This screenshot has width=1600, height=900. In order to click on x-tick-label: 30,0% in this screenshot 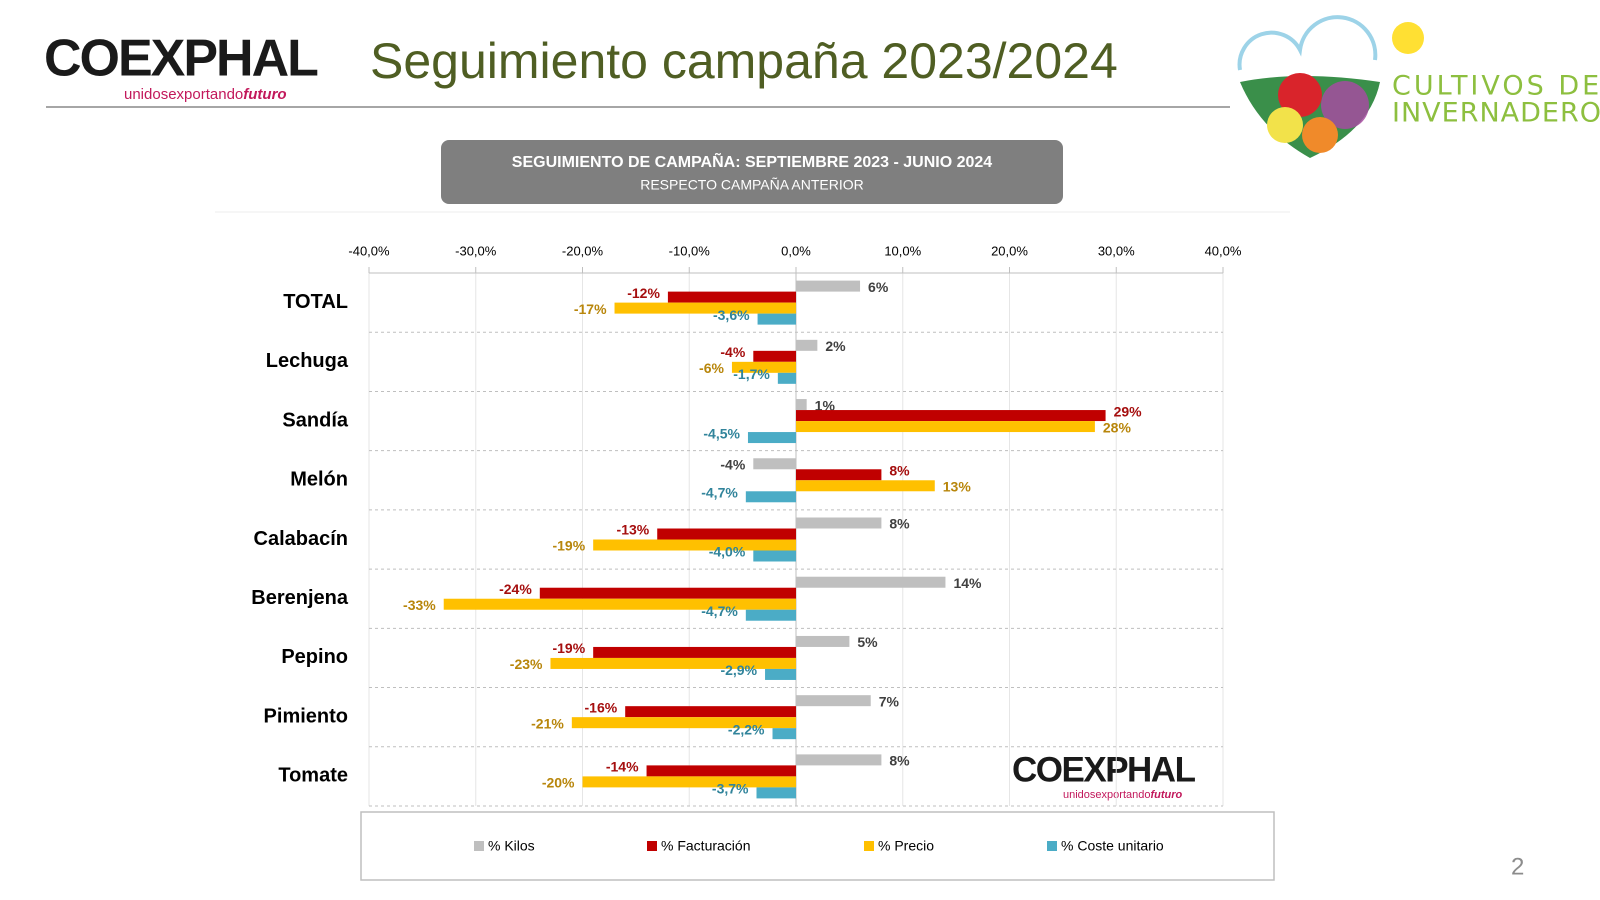, I will do `click(1116, 250)`.